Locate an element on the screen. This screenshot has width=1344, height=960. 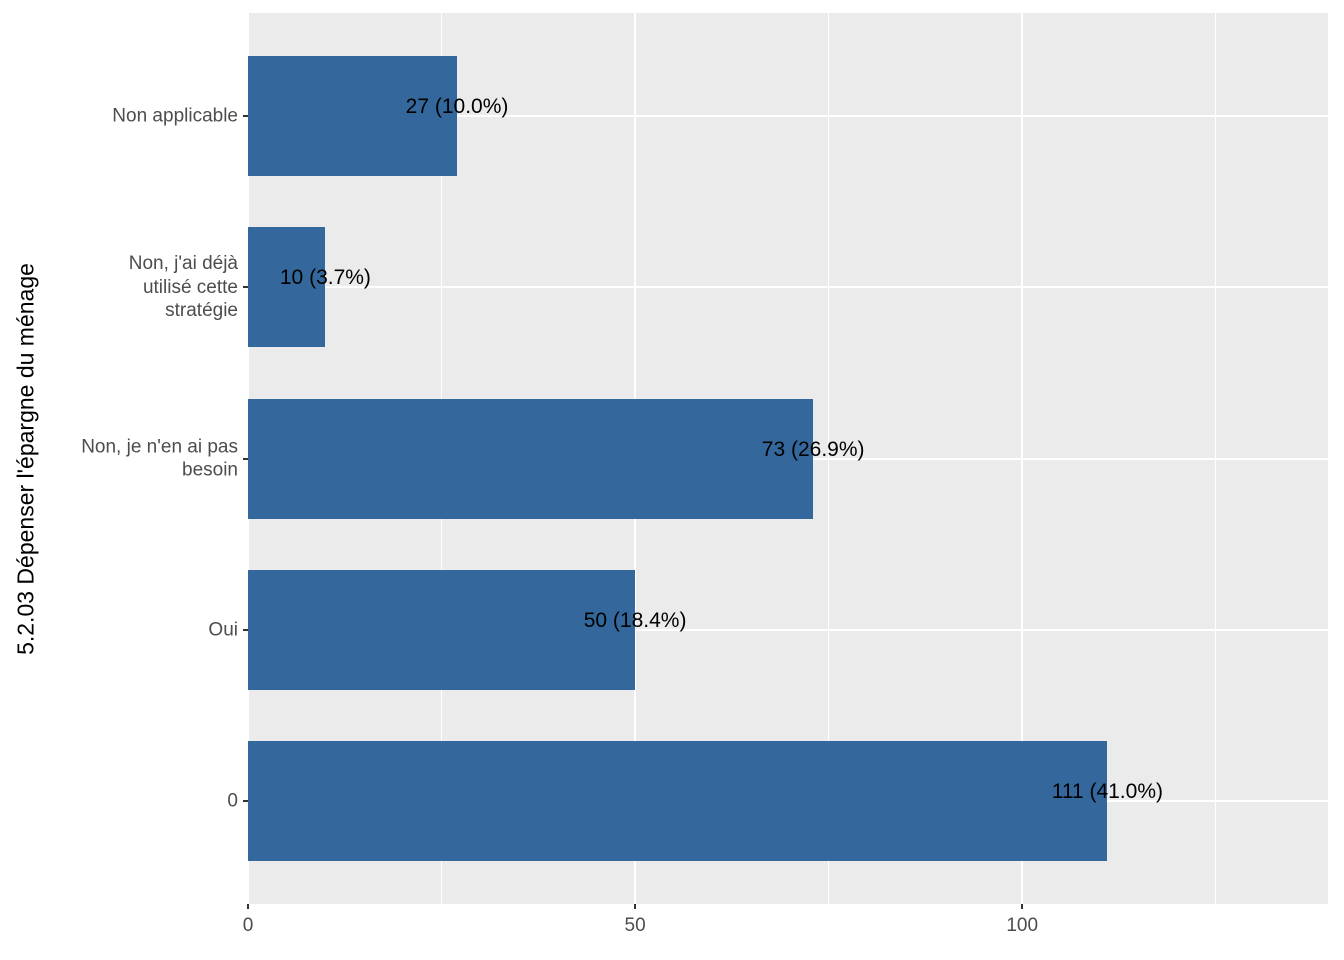
x-tick-label: 50 is located at coordinates (635, 925).